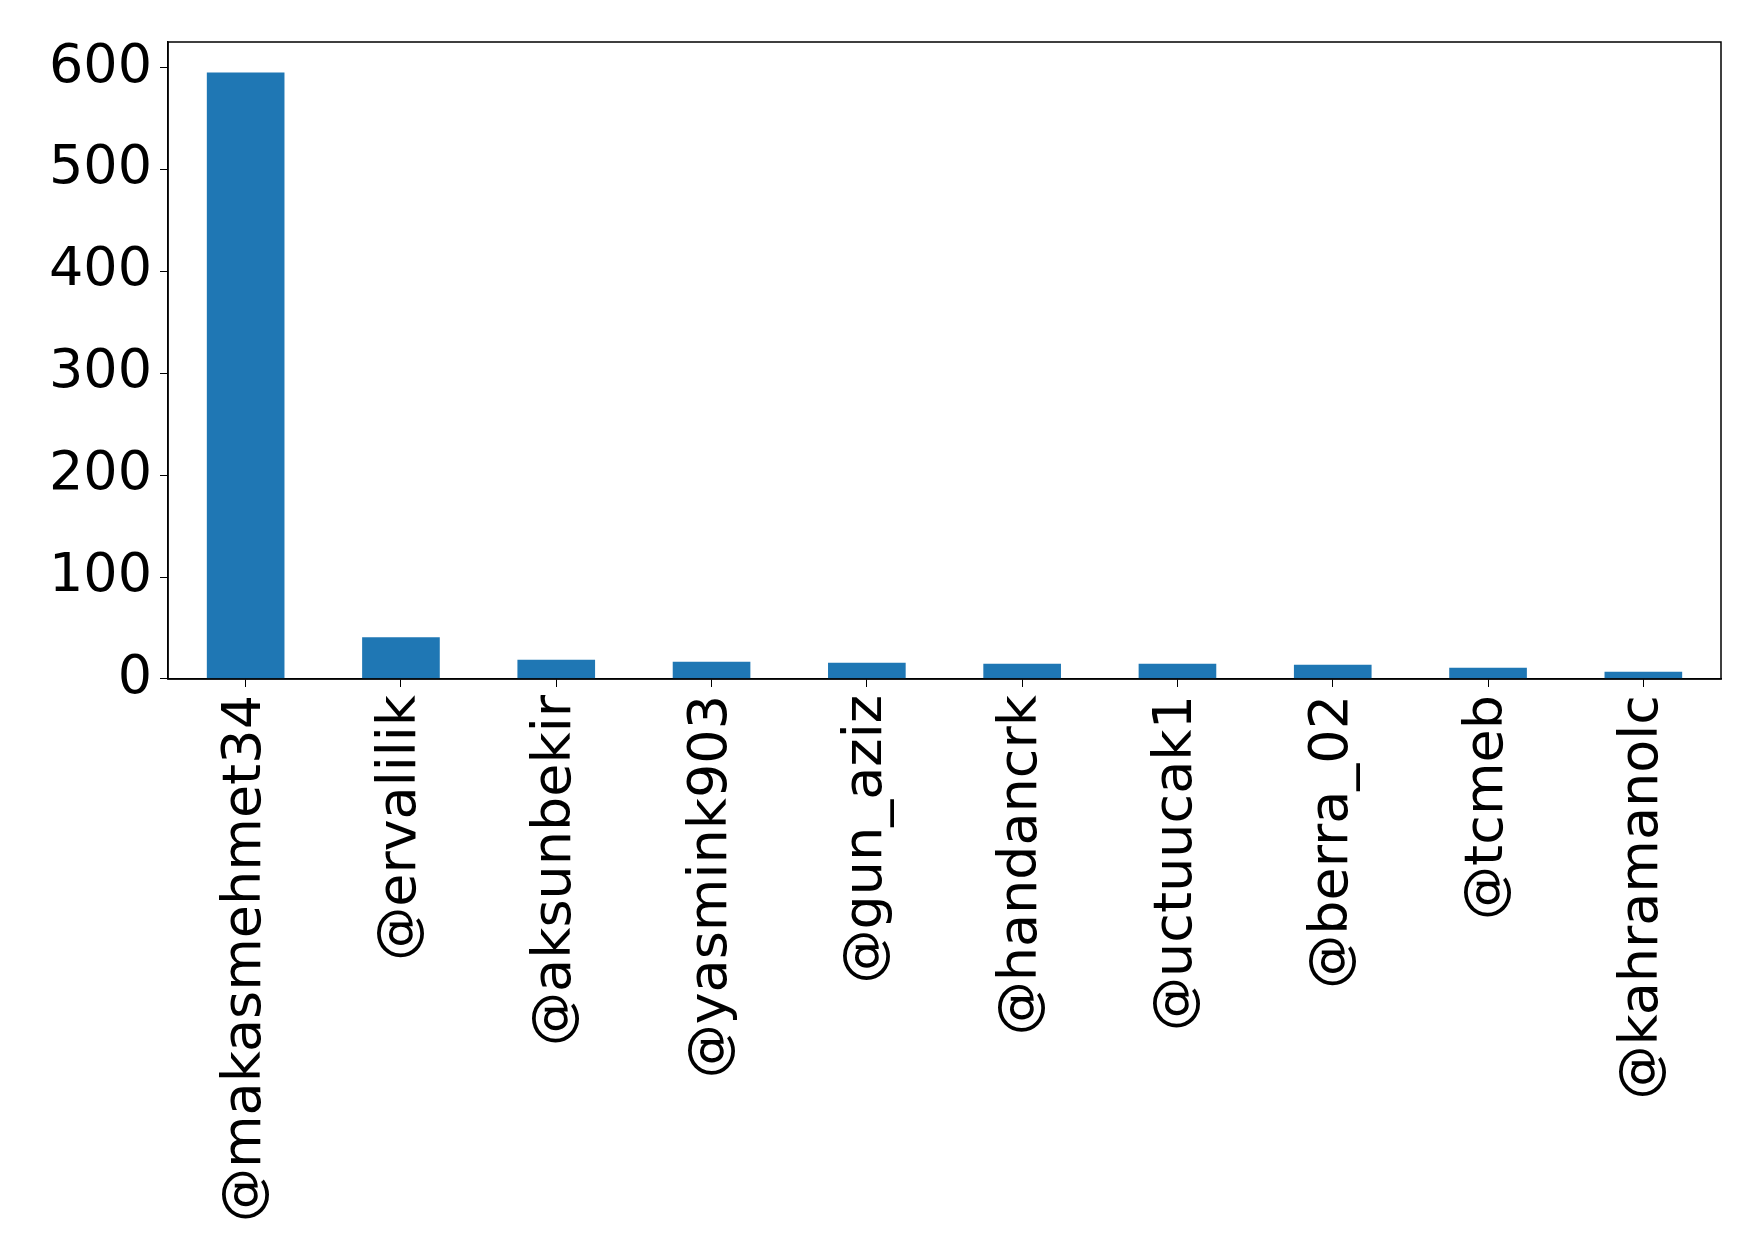 The width and height of the screenshot is (1759, 1240). What do you see at coordinates (134, 675) in the screenshot?
I see `y-tick-label: 0` at bounding box center [134, 675].